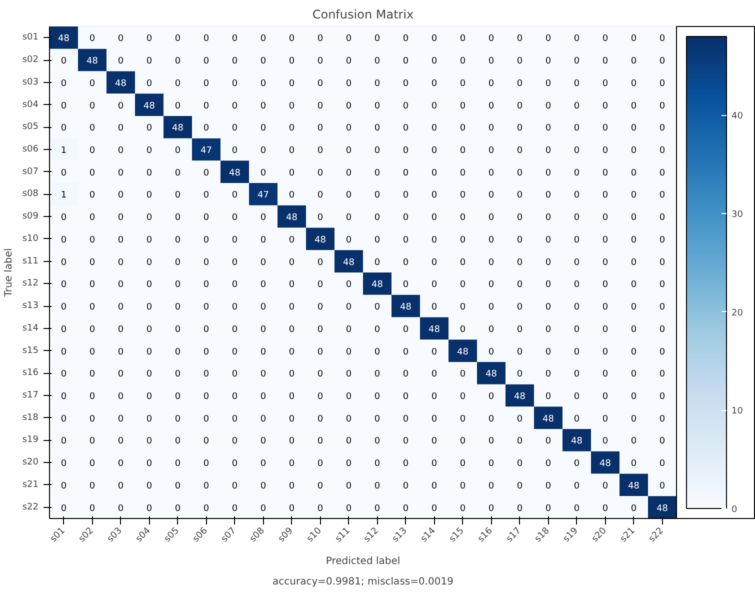 The image size is (755, 592). What do you see at coordinates (428, 535) in the screenshot?
I see `x-tick-label: s14` at bounding box center [428, 535].